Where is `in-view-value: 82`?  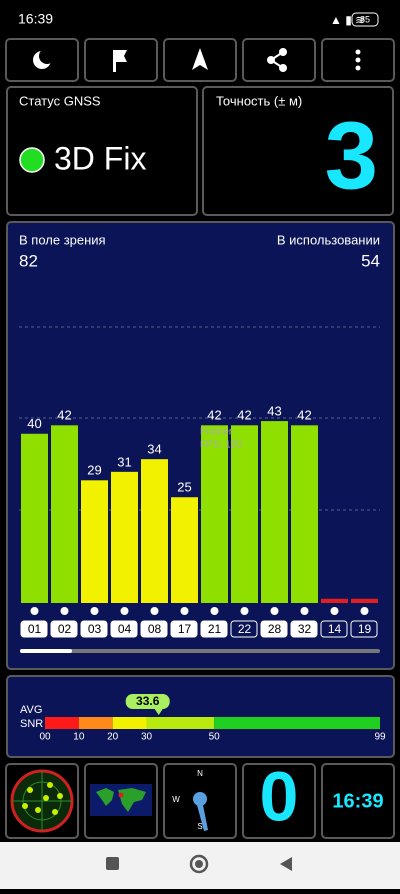 in-view-value: 82 is located at coordinates (28, 260).